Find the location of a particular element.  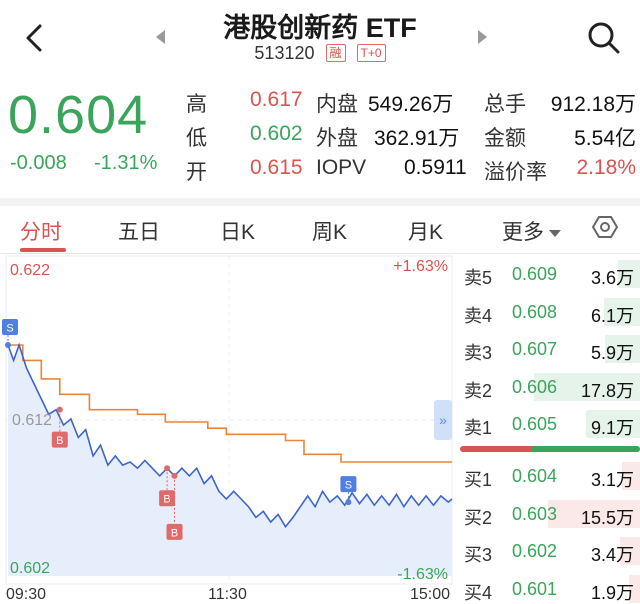

axis-pct-high: +1.63% is located at coordinates (420, 266).